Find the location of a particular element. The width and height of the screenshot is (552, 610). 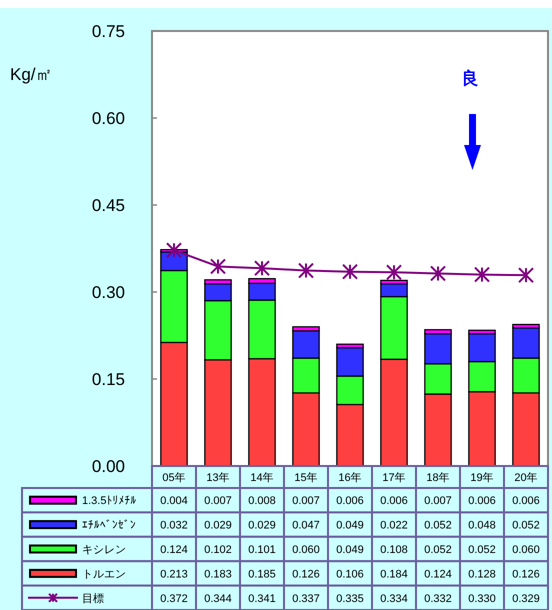

data-label: 0.106 is located at coordinates (350, 574).